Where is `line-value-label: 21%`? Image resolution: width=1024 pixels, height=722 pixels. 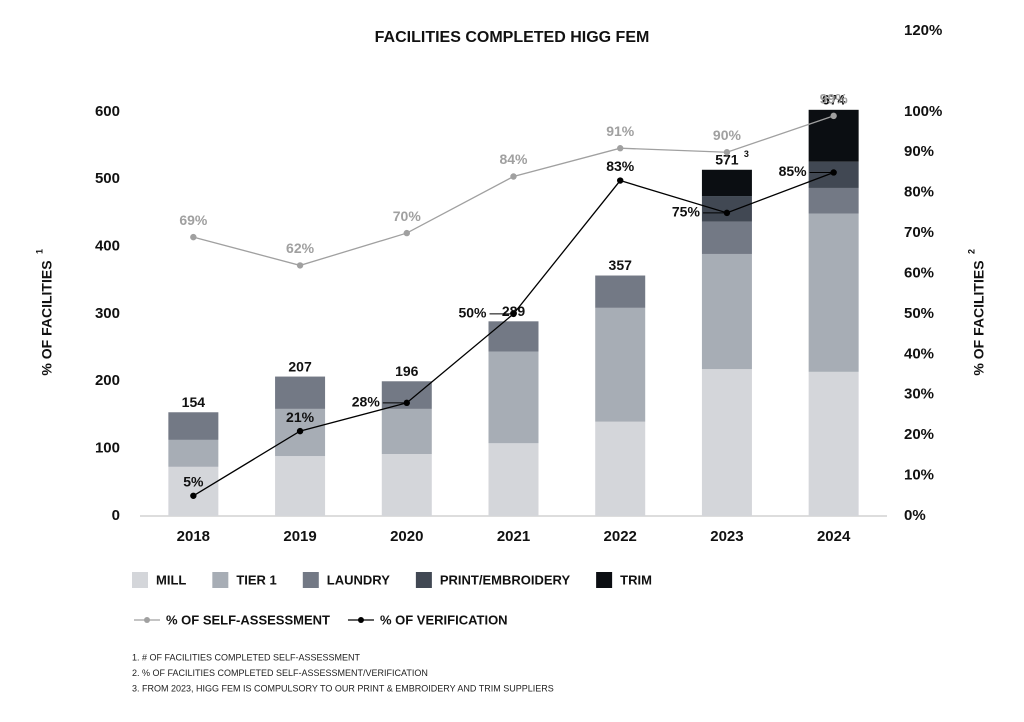
line-value-label: 21% is located at coordinates (300, 417).